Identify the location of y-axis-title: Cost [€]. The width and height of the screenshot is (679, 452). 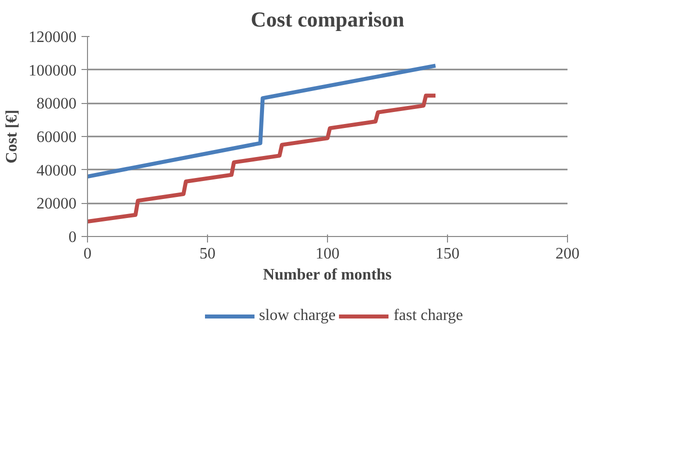
(12, 137).